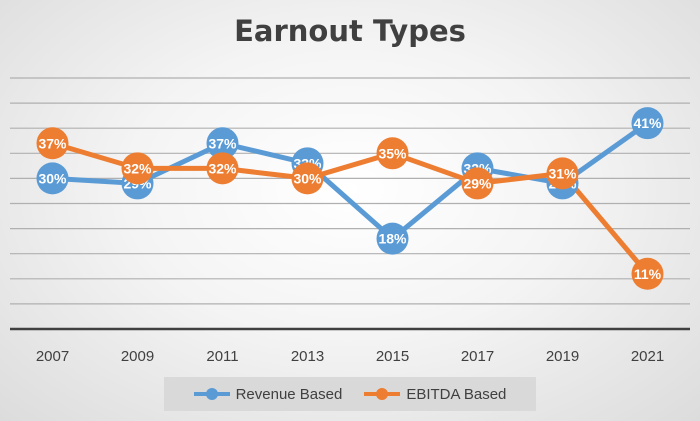 This screenshot has width=700, height=421. Describe the element at coordinates (382, 394) in the screenshot. I see `legend-marker-ebitda` at that location.